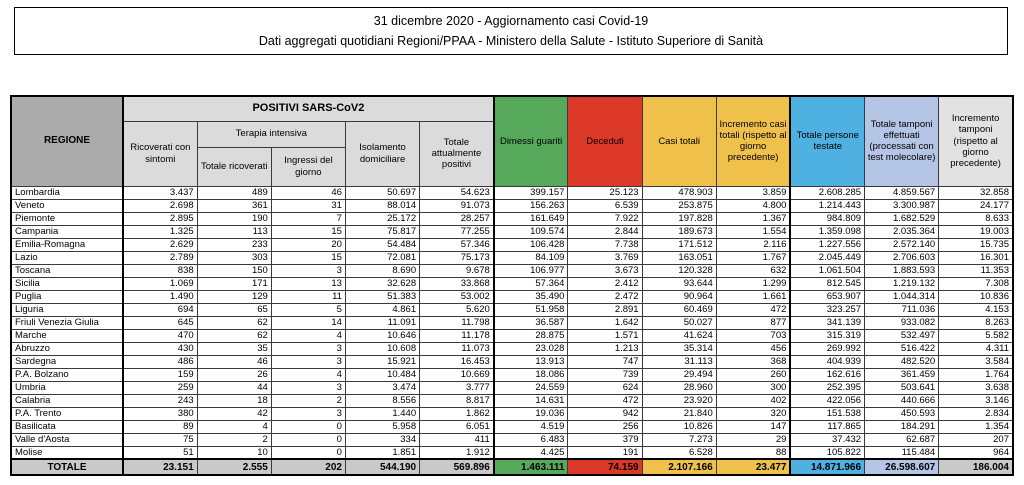  What do you see at coordinates (976, 231) in the screenshot?
I see `cell-value: 19.003` at bounding box center [976, 231].